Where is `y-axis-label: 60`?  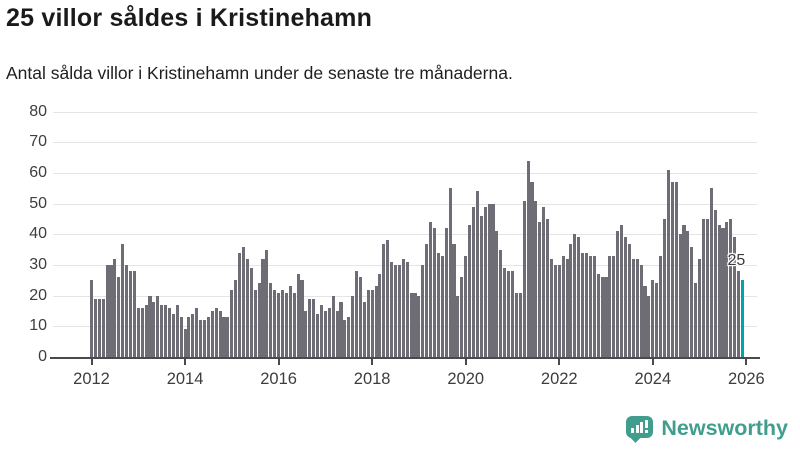
y-axis-label: 60 is located at coordinates (38, 173).